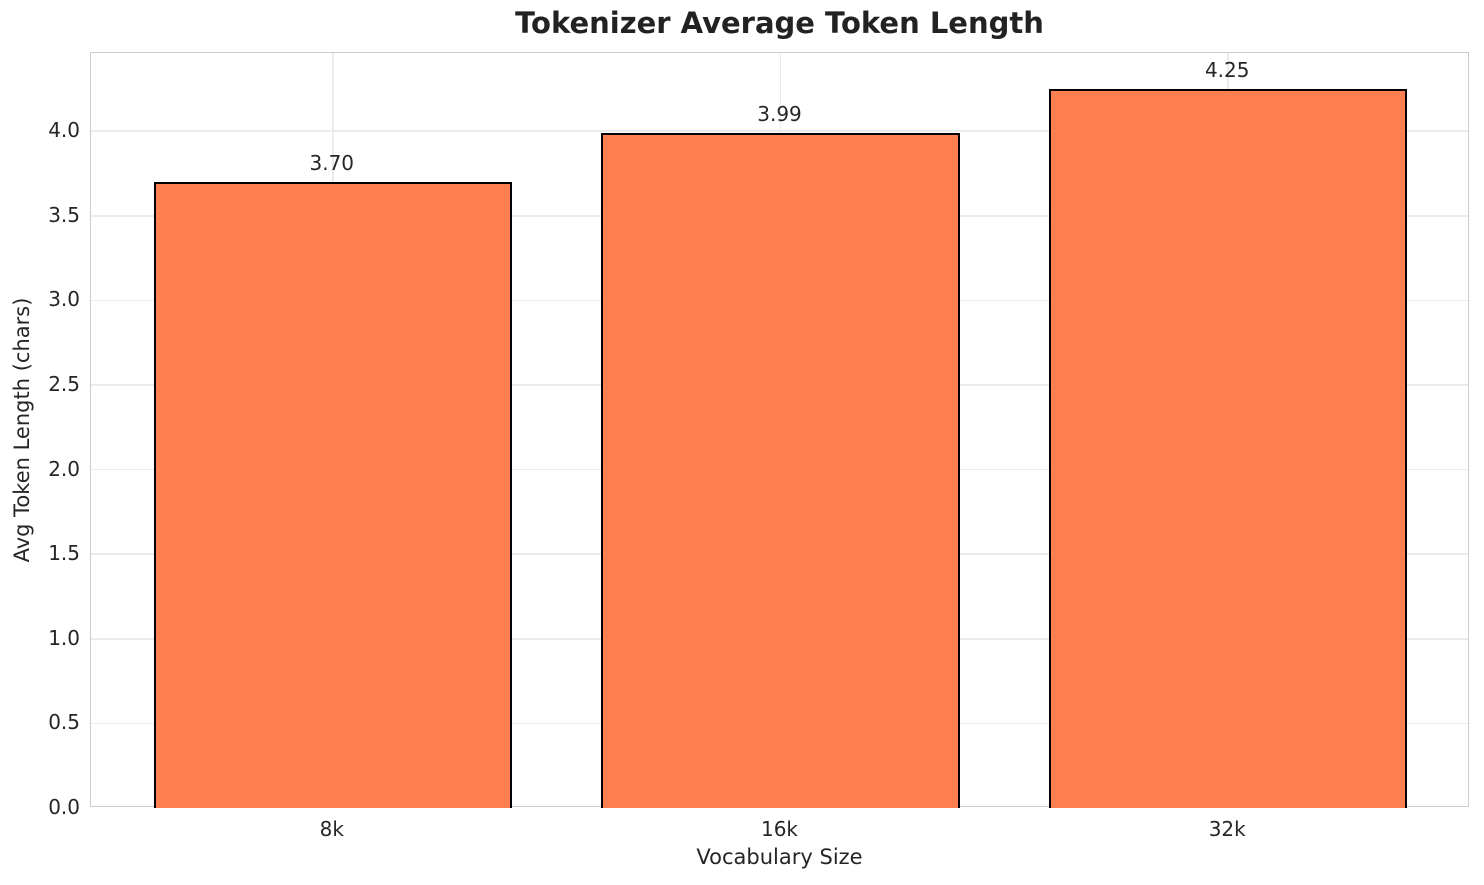 The width and height of the screenshot is (1484, 885). I want to click on bar-value-label: 4.25, so click(1227, 69).